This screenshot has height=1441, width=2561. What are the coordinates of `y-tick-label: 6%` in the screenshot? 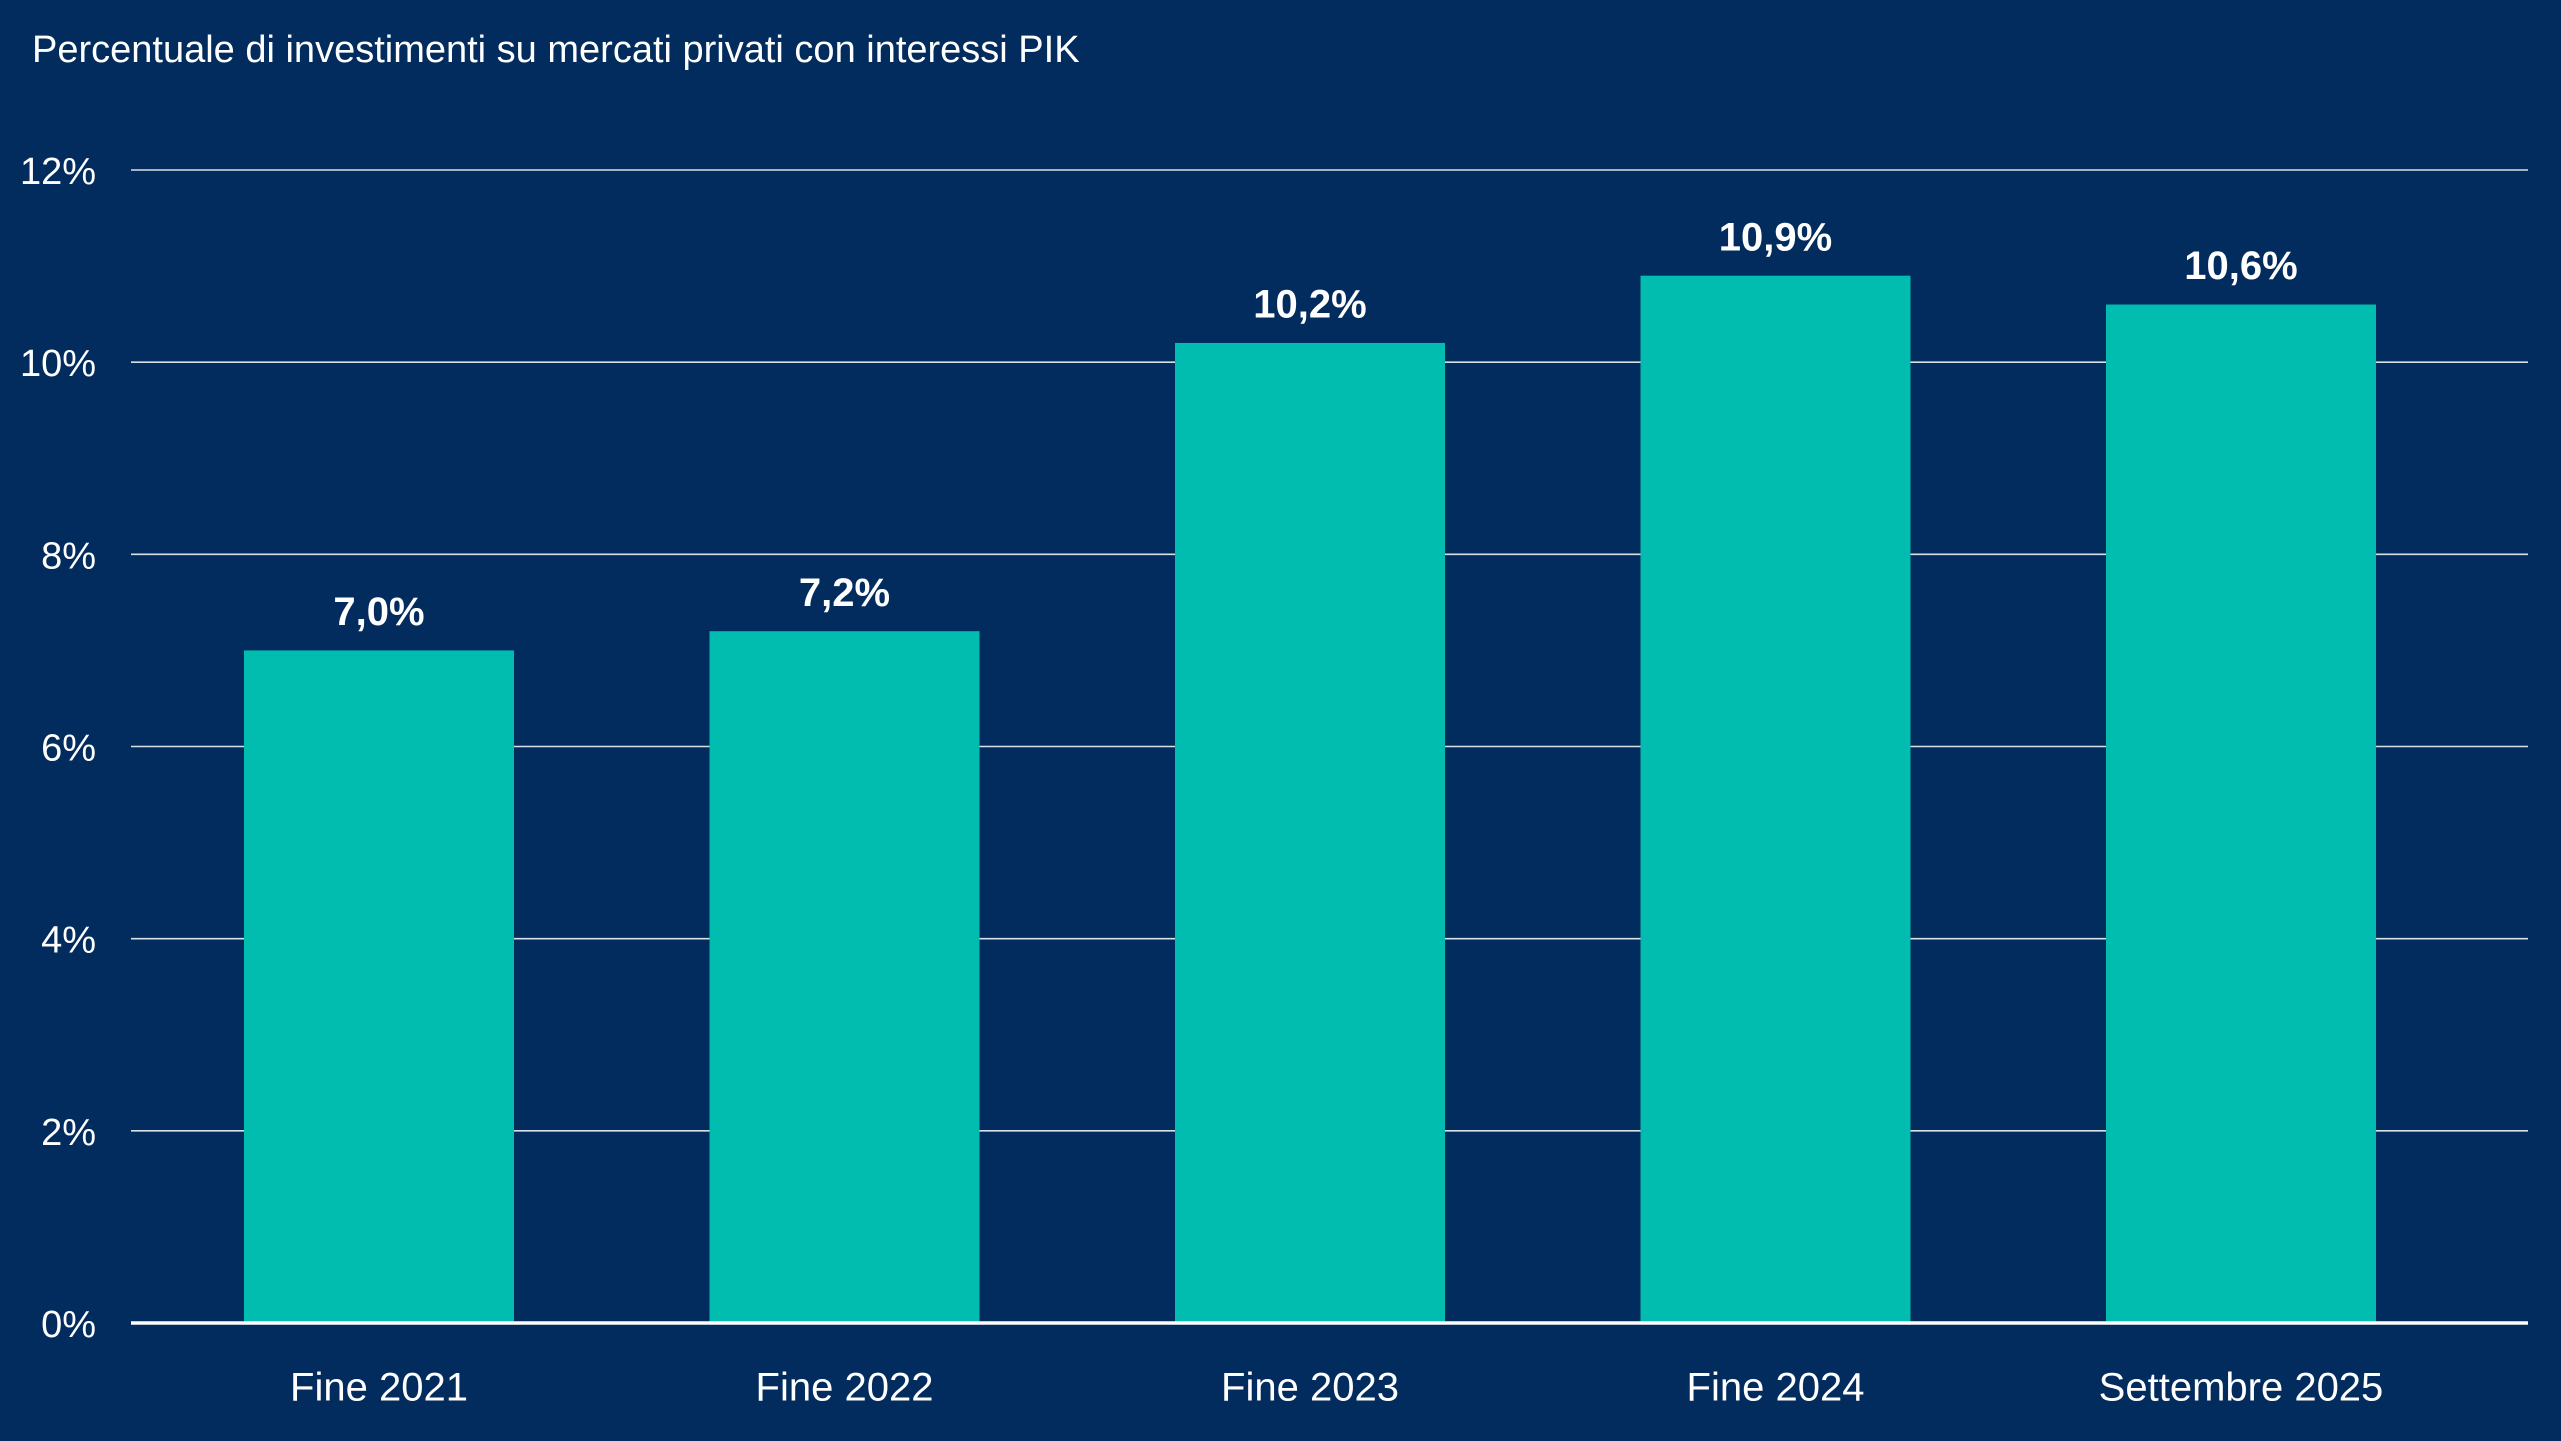 It's located at (68, 749).